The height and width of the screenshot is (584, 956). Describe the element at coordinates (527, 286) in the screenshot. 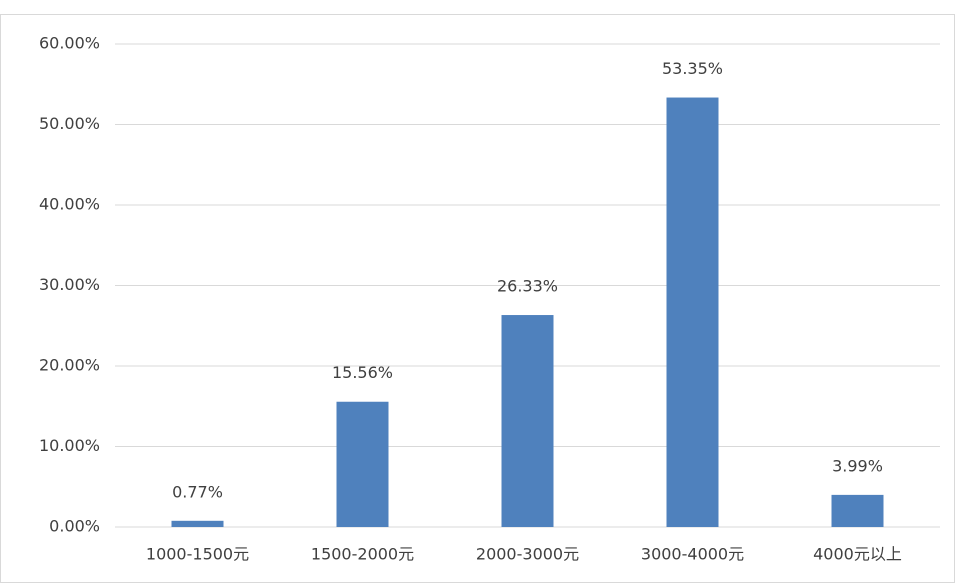

I see `data-label: 26.33%` at that location.